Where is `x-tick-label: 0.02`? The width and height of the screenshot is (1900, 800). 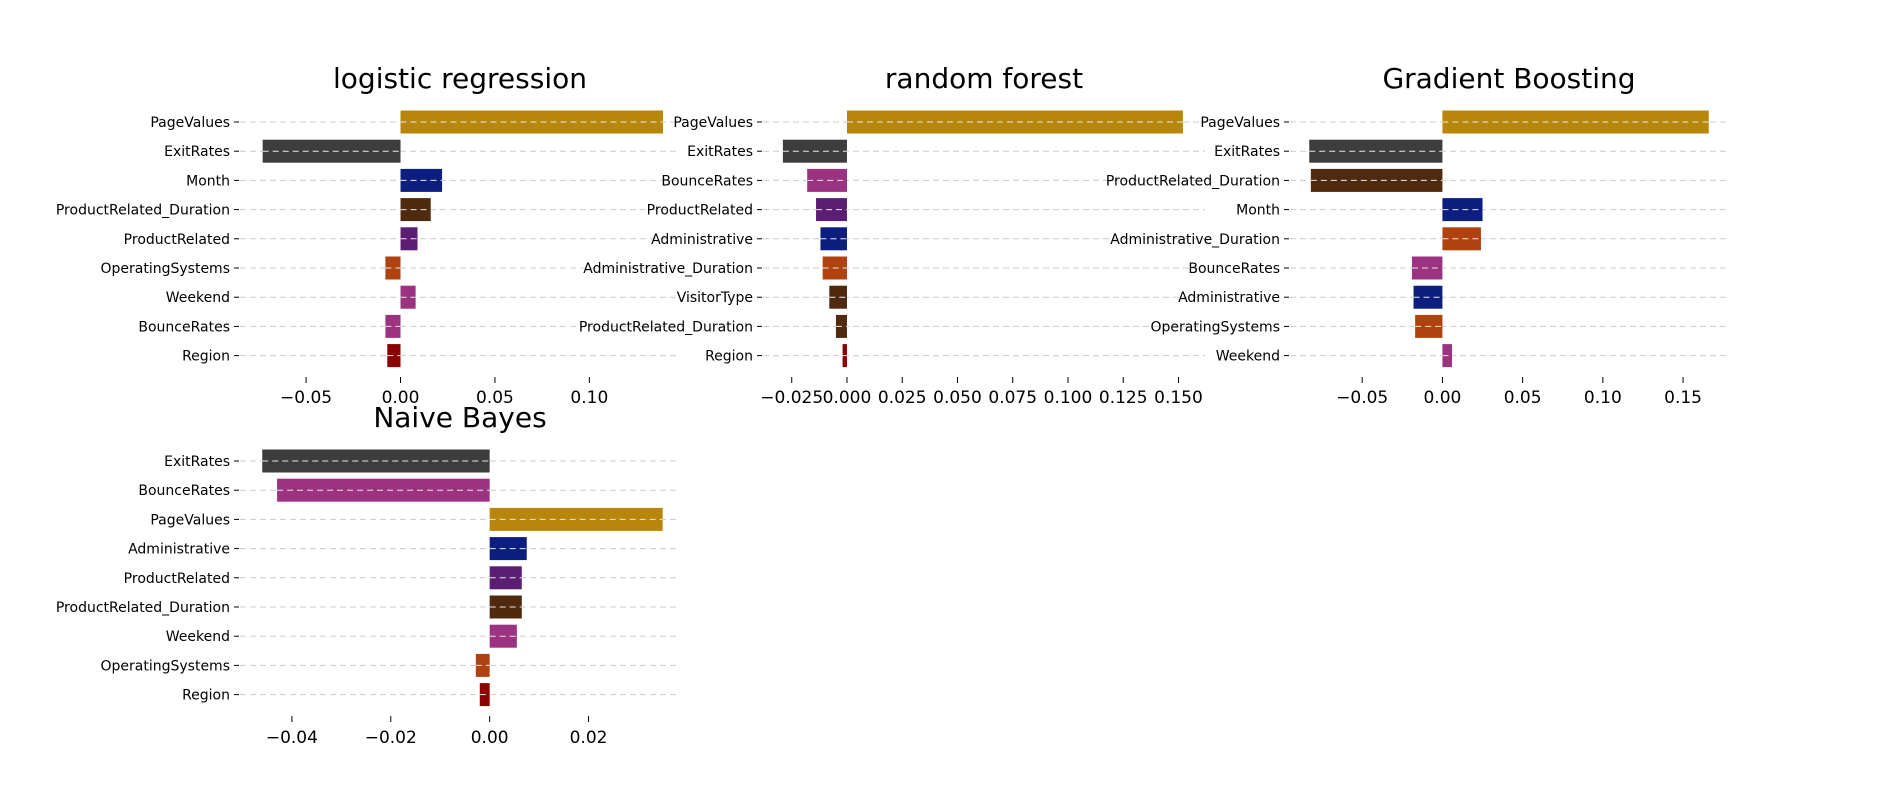 x-tick-label: 0.02 is located at coordinates (589, 738).